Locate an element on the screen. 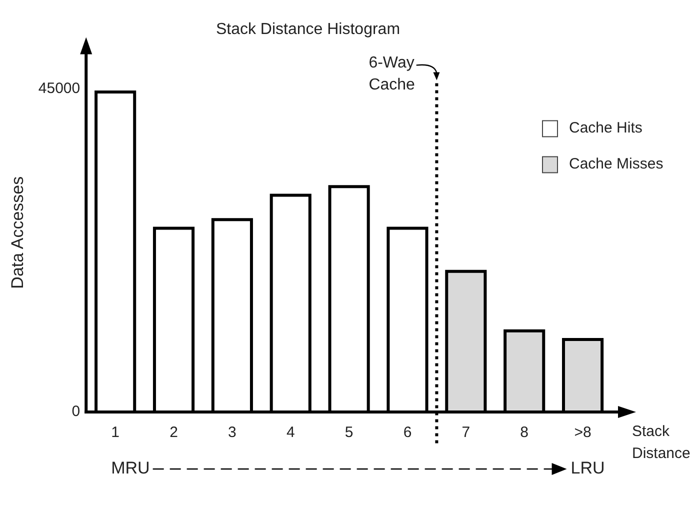 The width and height of the screenshot is (692, 506). annotation: 6-Way Cache is located at coordinates (392, 74).